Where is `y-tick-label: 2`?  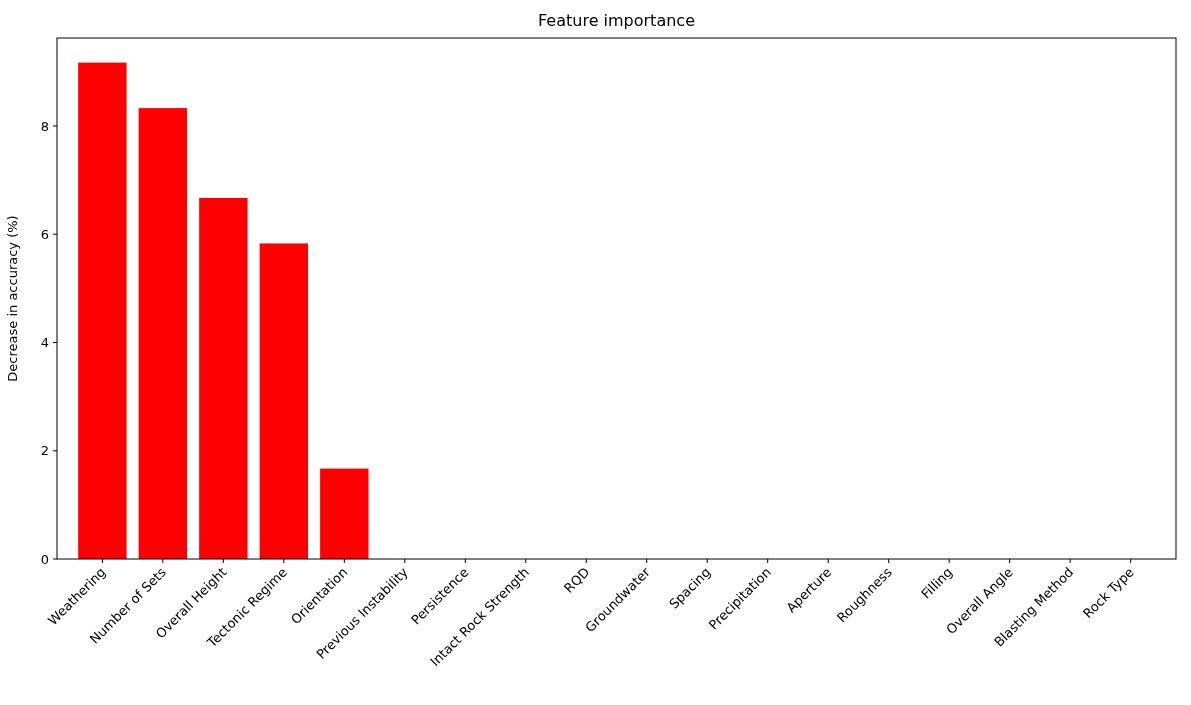 y-tick-label: 2 is located at coordinates (44, 451).